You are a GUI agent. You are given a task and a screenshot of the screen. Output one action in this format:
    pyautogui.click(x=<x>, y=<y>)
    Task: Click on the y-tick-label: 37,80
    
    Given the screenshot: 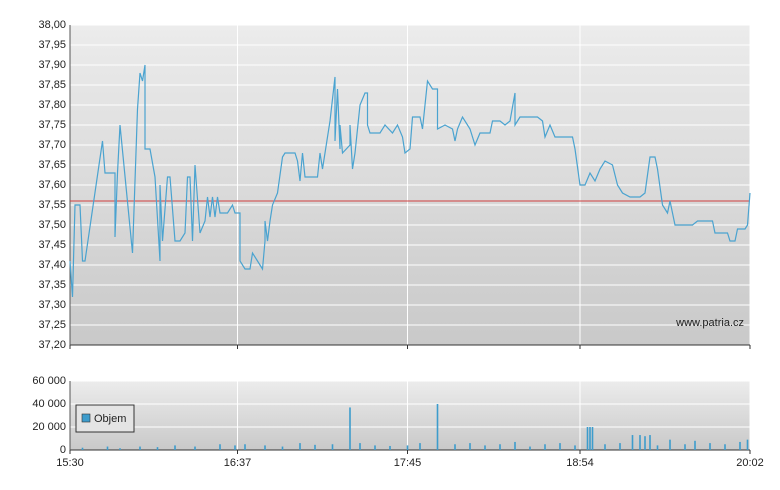 What is the action you would take?
    pyautogui.click(x=52, y=105)
    